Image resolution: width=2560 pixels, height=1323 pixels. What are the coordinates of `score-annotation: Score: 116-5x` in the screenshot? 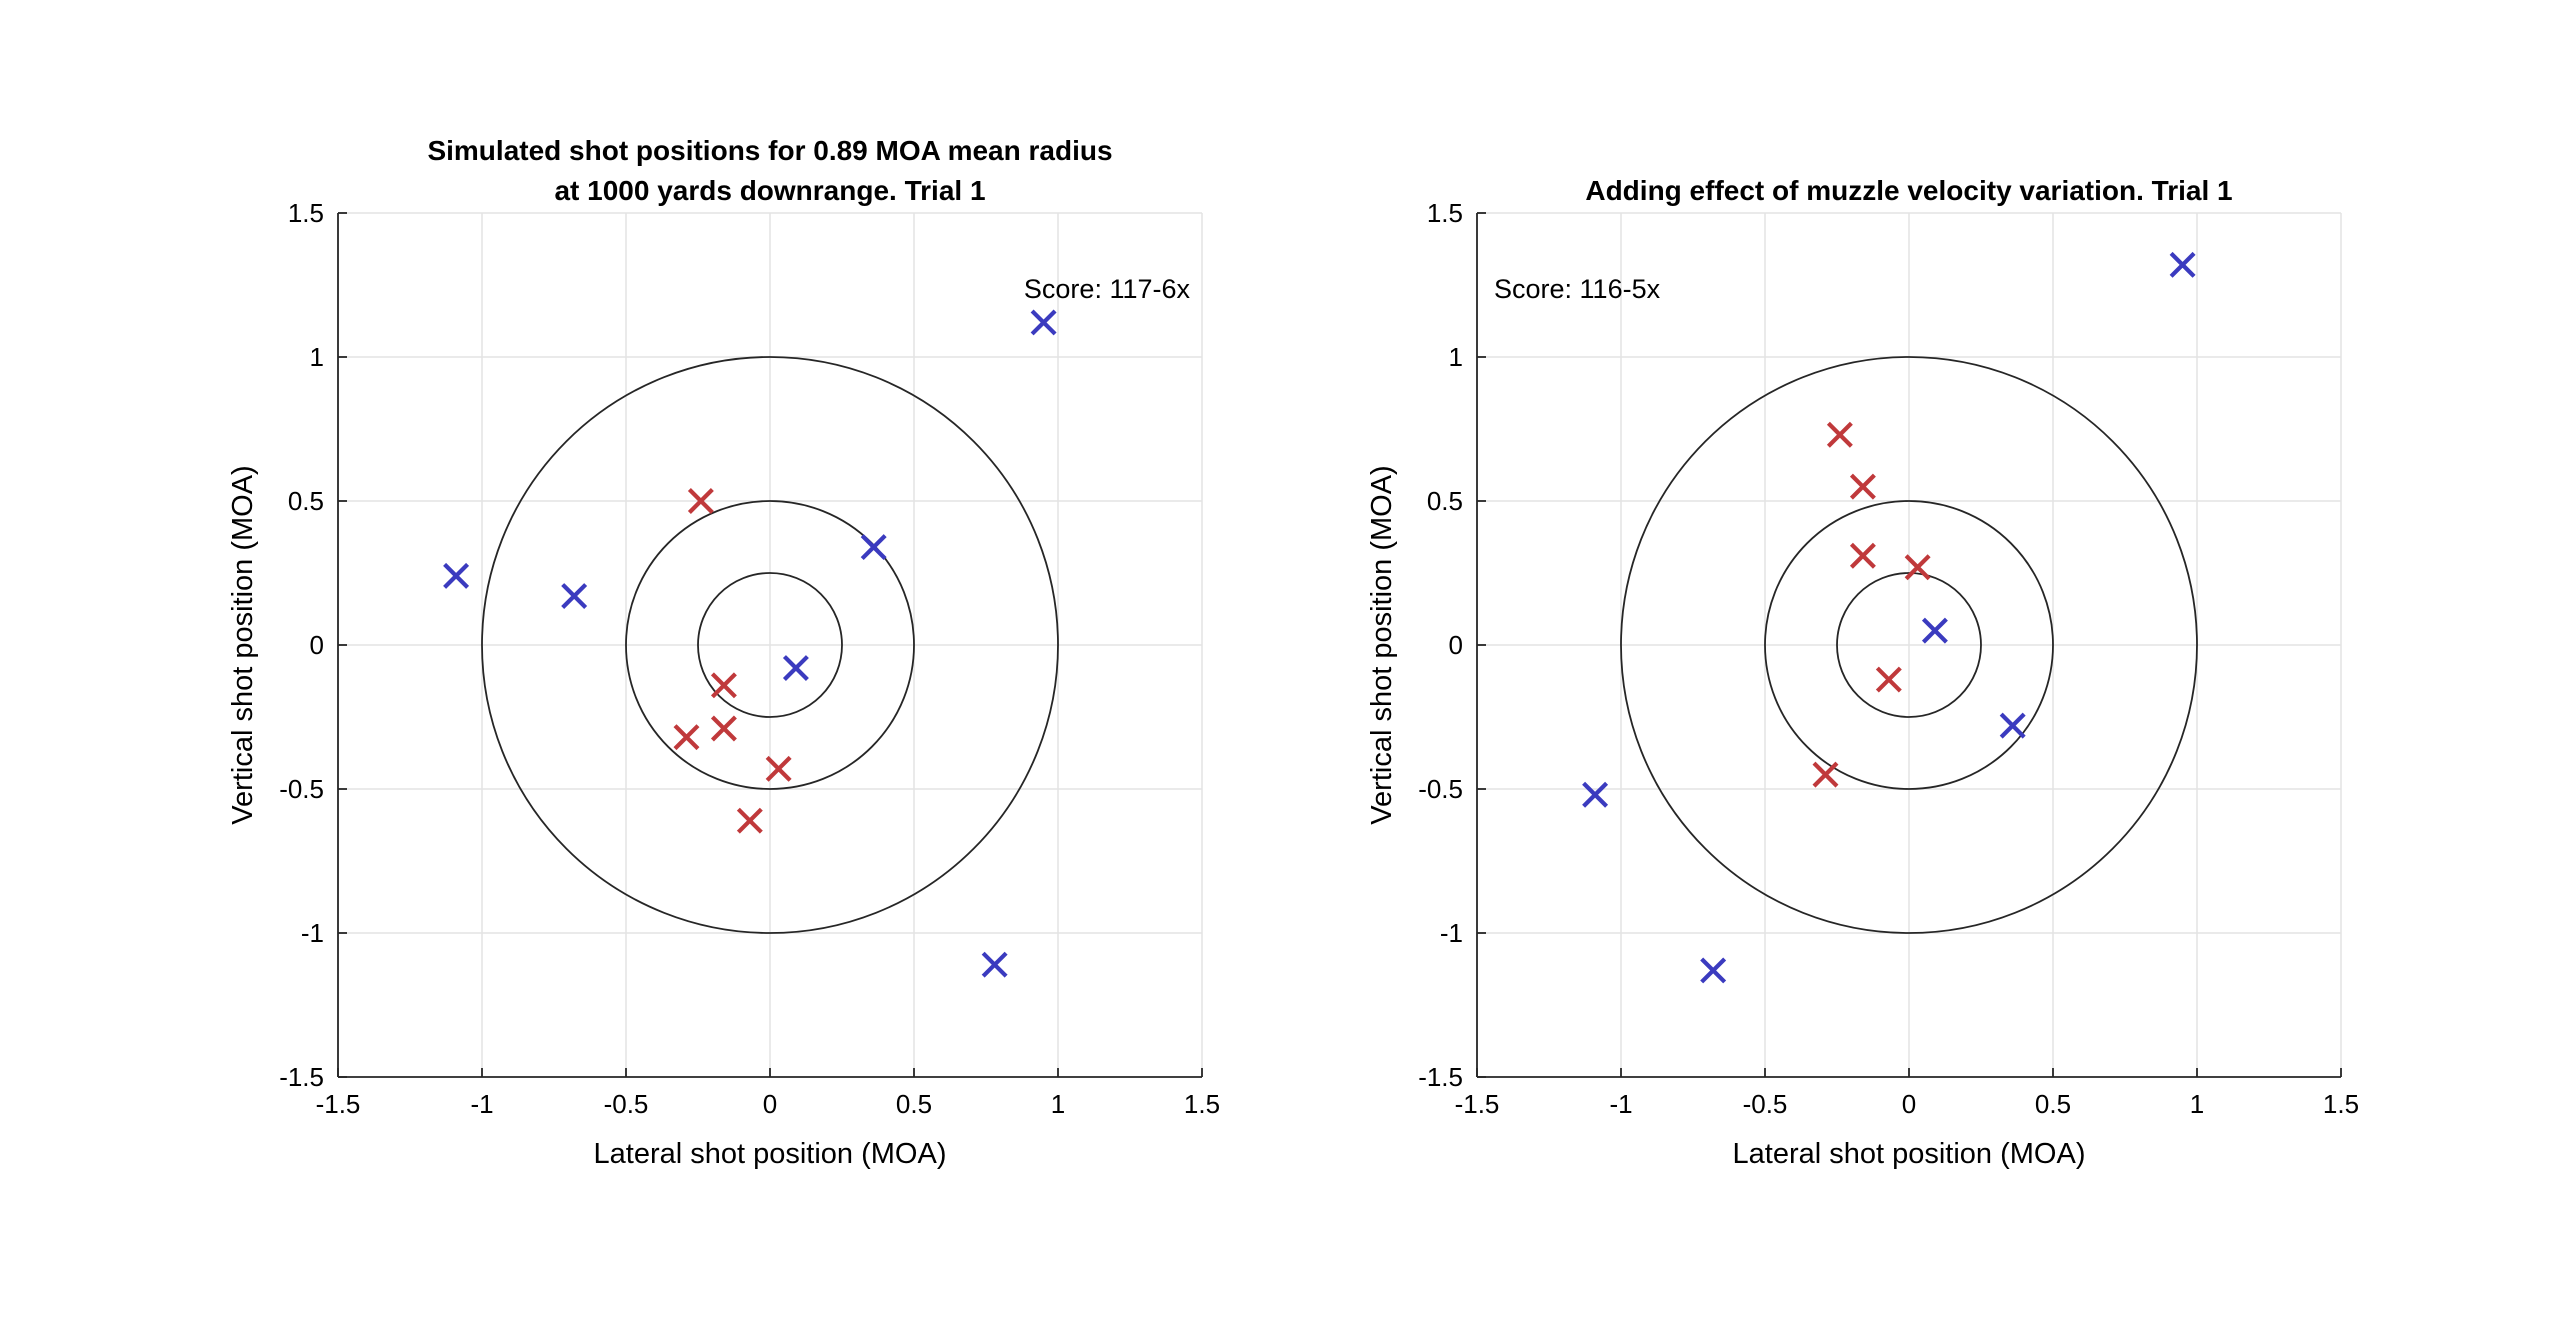 It's located at (1577, 289).